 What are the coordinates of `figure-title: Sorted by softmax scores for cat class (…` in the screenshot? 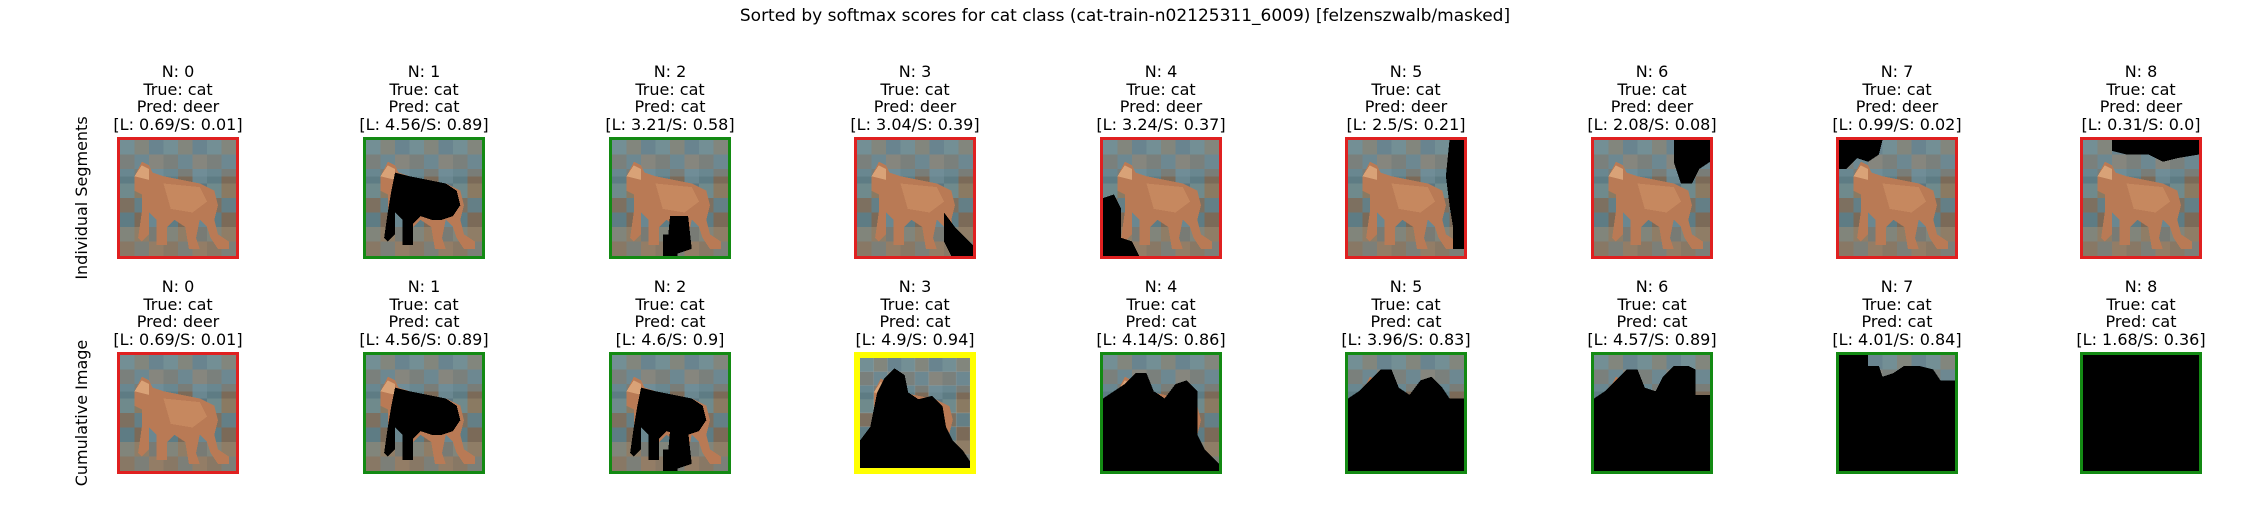 It's located at (1125, 16).